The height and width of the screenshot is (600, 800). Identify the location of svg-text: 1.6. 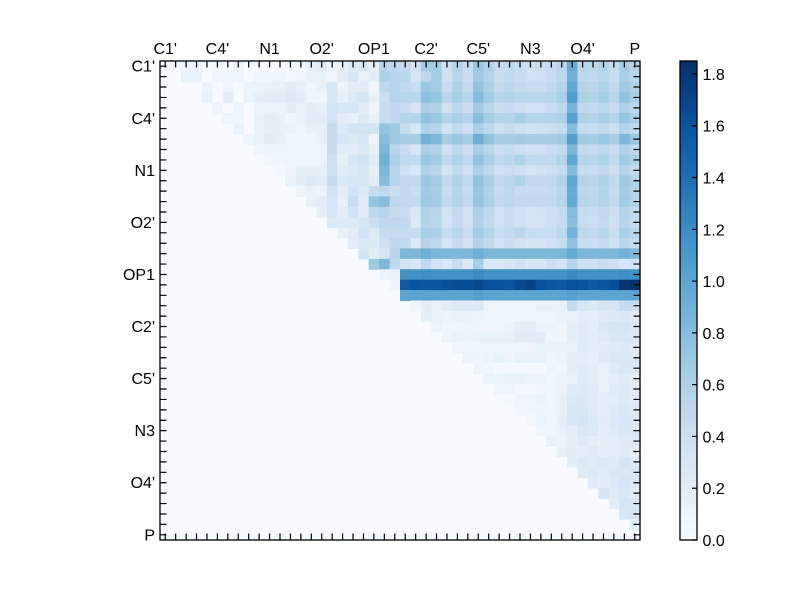
(714, 127).